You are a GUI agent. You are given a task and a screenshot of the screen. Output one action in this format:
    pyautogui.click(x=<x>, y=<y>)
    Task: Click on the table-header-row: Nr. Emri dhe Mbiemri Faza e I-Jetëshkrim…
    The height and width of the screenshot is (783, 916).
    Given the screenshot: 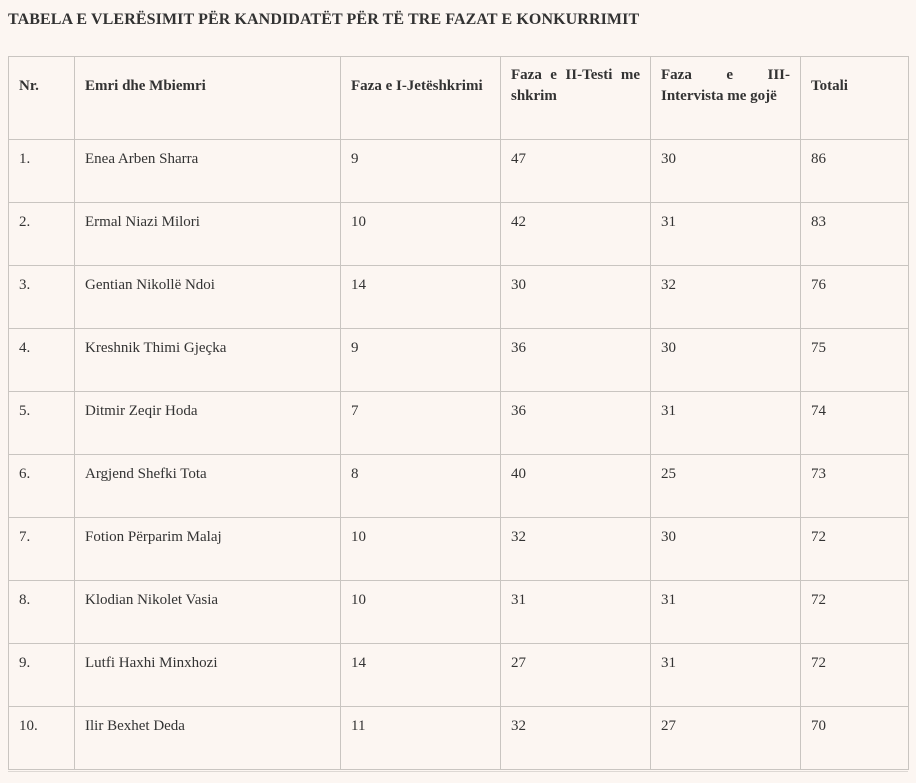 What is the action you would take?
    pyautogui.click(x=458, y=98)
    